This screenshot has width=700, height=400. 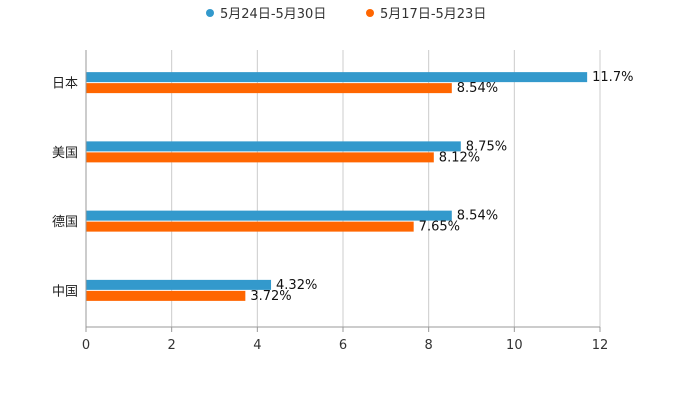 What do you see at coordinates (612, 77) in the screenshot?
I see `data-label: 11.7%` at bounding box center [612, 77].